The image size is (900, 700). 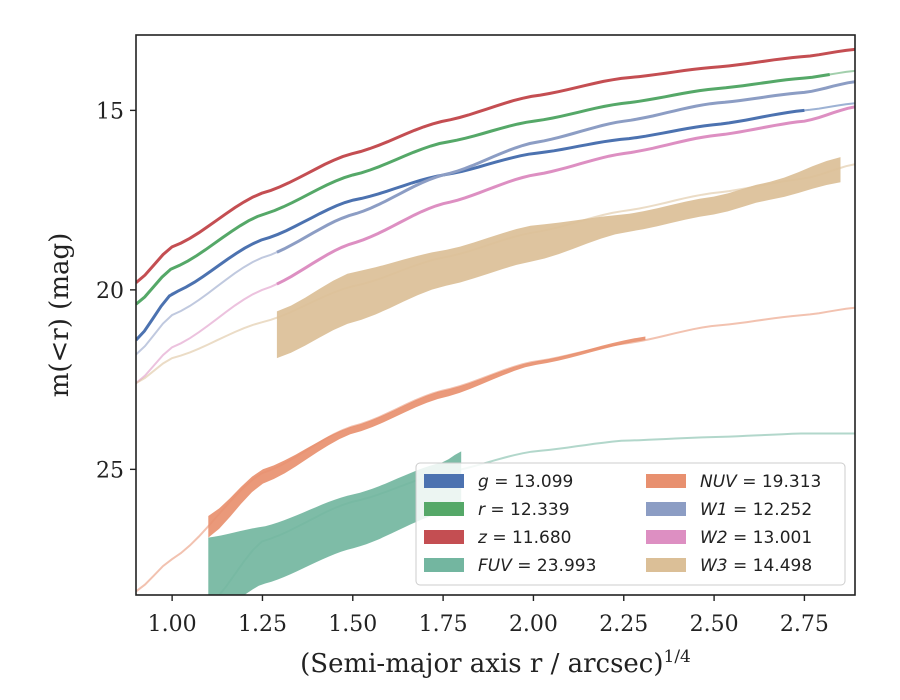 What do you see at coordinates (677, 657) in the screenshot?
I see `x-axis-label-superscript: 1/4` at bounding box center [677, 657].